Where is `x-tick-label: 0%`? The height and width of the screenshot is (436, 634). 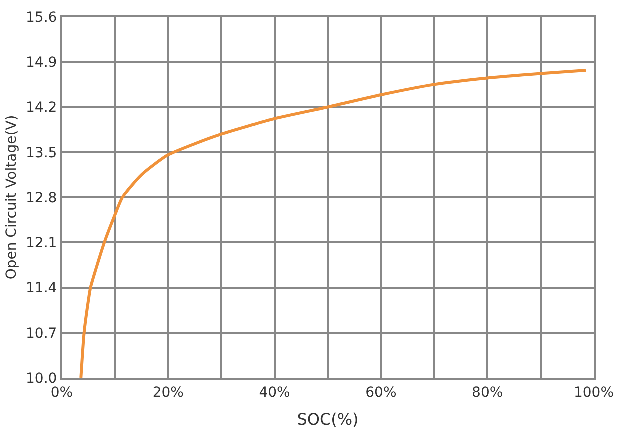 x-tick-label: 0% is located at coordinates (62, 392).